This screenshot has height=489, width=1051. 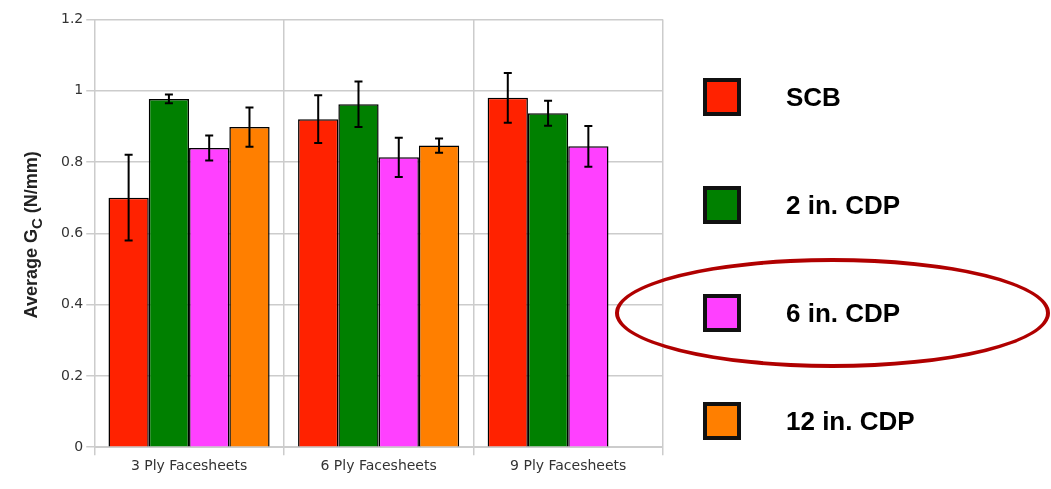 What do you see at coordinates (72, 231) in the screenshot?
I see `y-tick-label: 0.6` at bounding box center [72, 231].